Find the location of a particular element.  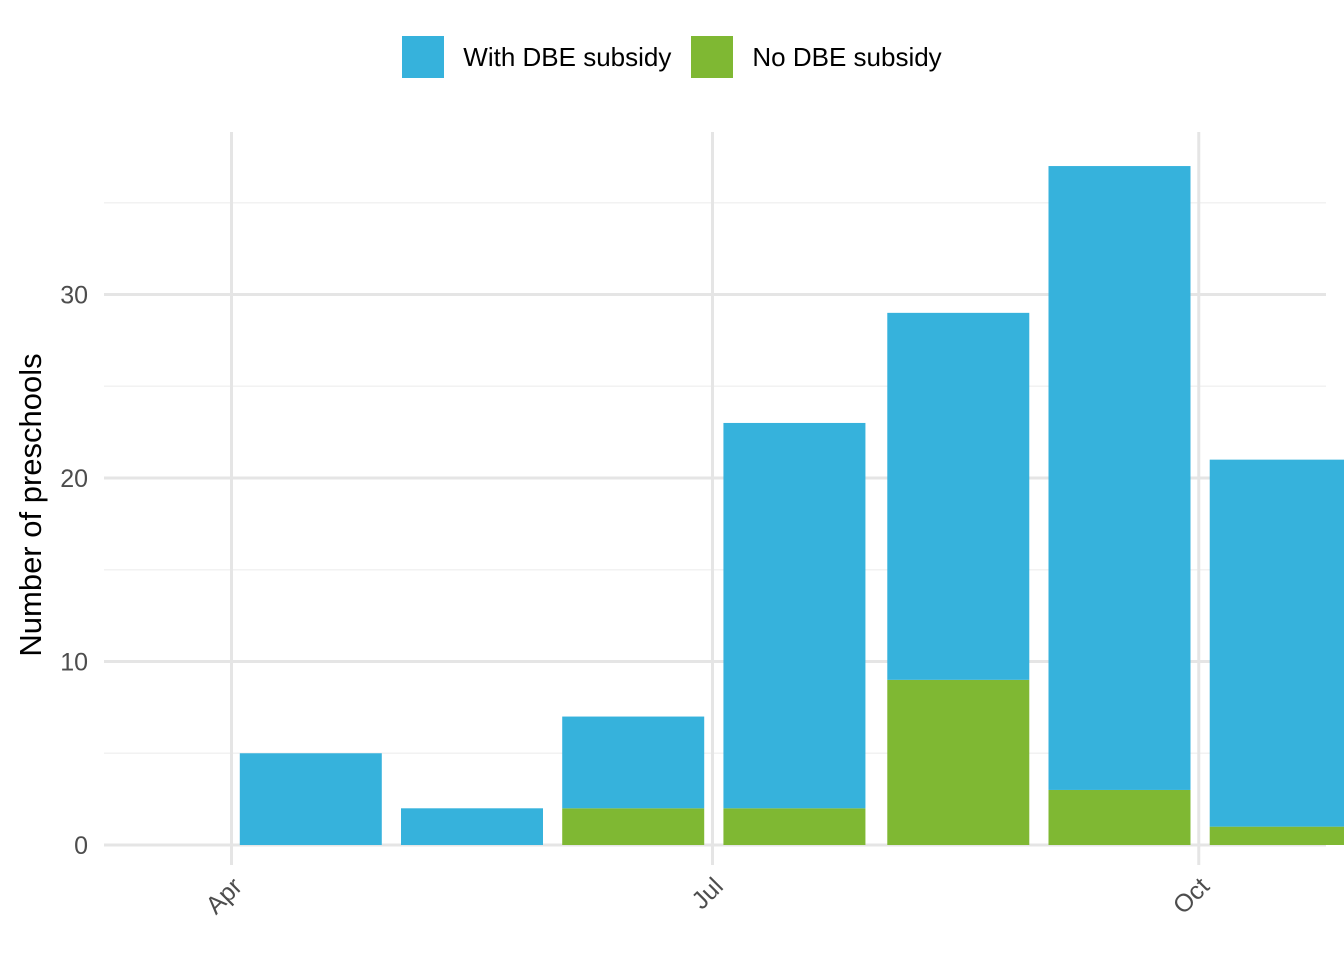

x-tick-label: Oct is located at coordinates (1191, 895).